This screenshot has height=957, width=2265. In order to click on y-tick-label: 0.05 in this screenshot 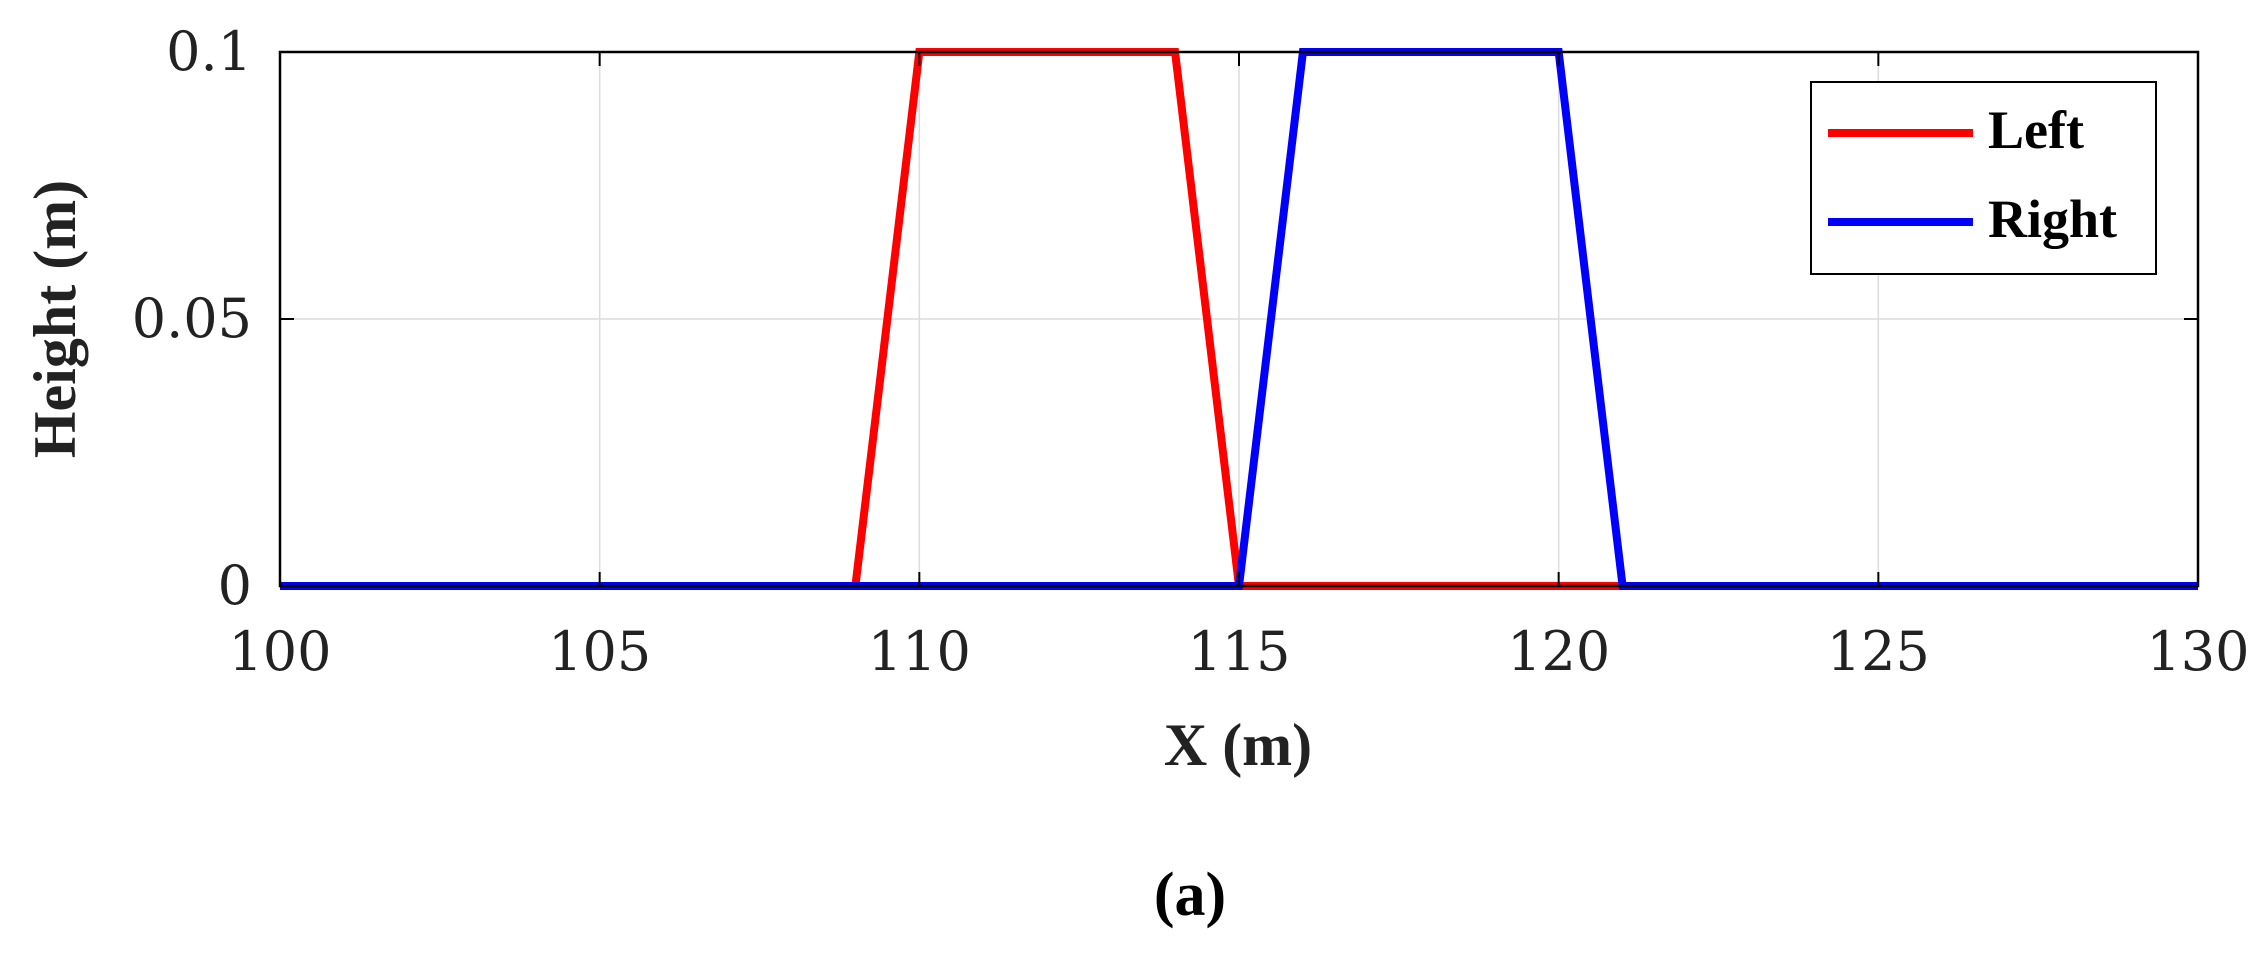, I will do `click(192, 318)`.